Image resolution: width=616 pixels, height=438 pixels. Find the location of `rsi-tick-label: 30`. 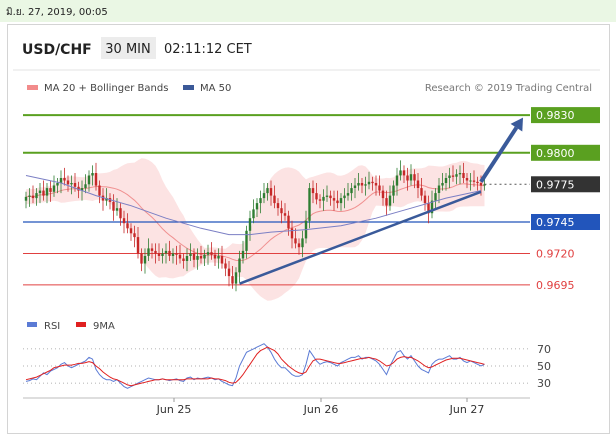

rsi-tick-label: 30 is located at coordinates (544, 383).